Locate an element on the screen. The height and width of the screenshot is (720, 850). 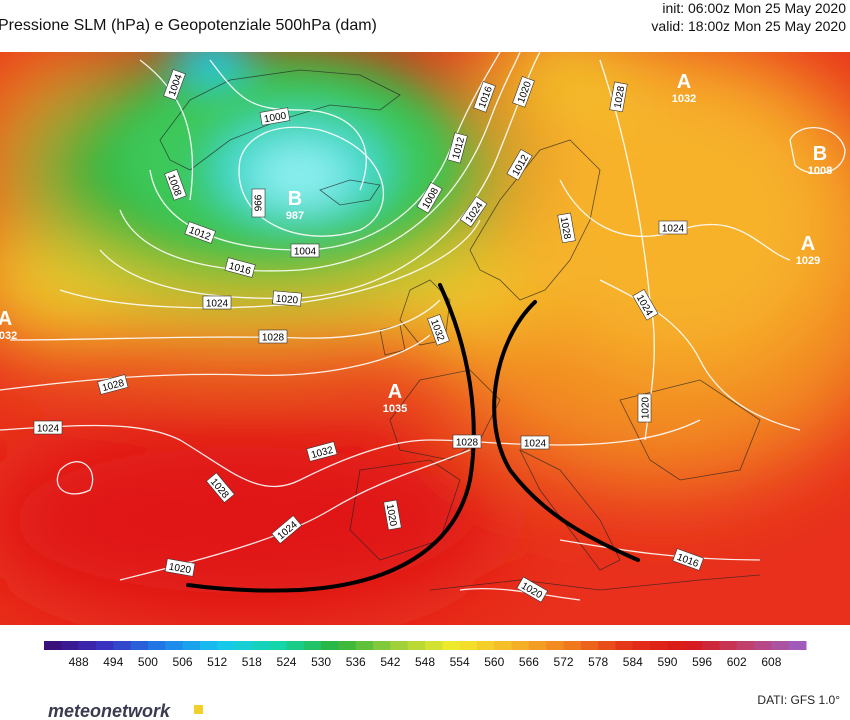
pressure-center-value: 987 is located at coordinates (295, 216).